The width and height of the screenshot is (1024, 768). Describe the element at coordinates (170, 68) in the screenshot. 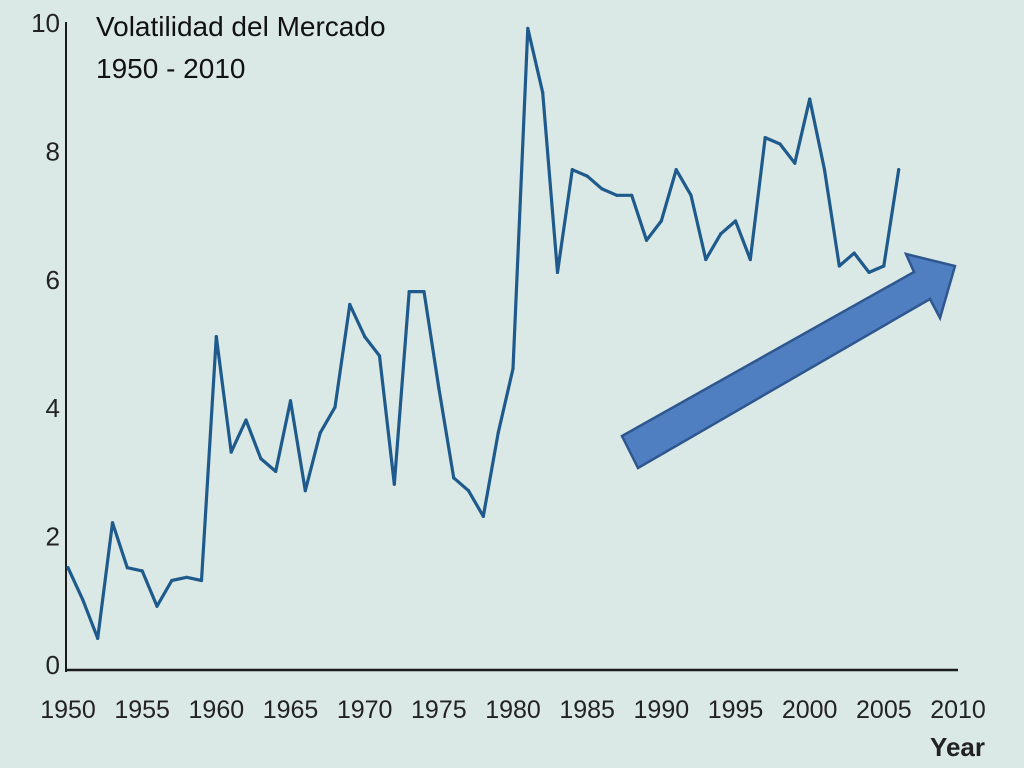

I see `chart-title-line-2: 1950 - 2010` at that location.